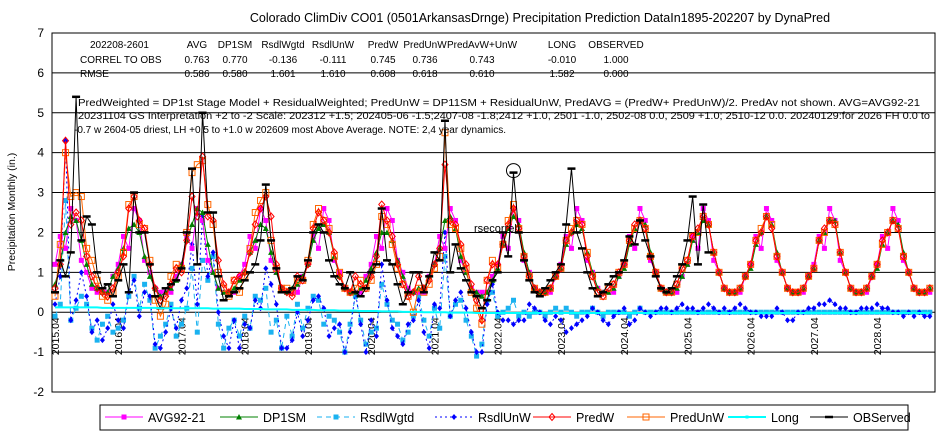 This screenshot has width=940, height=435. What do you see at coordinates (176, 418) in the screenshot?
I see `legend-label: AVG92-21` at bounding box center [176, 418].